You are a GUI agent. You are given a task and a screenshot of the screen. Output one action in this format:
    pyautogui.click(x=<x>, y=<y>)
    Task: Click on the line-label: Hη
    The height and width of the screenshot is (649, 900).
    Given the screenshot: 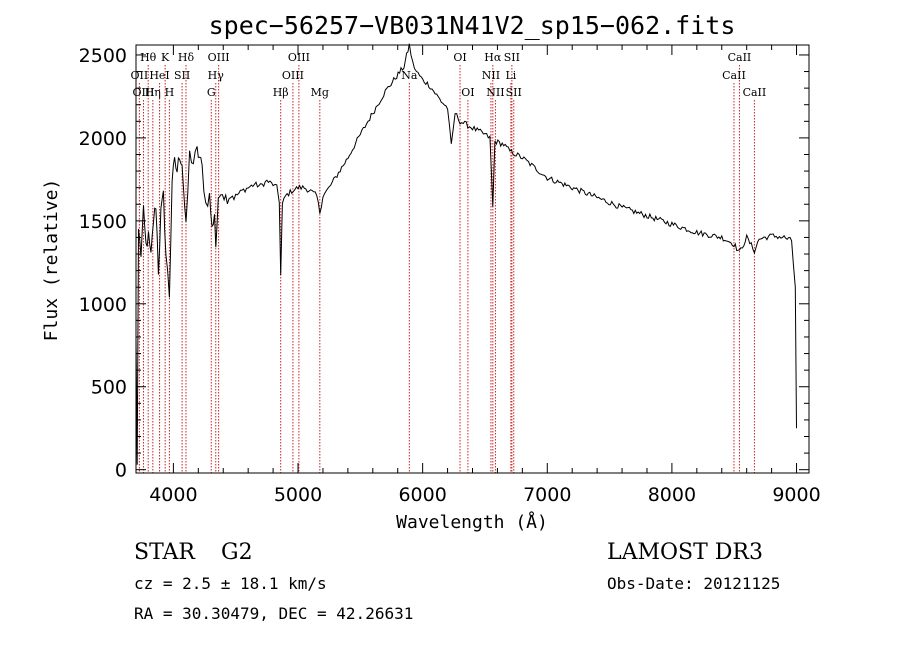 What is the action you would take?
    pyautogui.click(x=153, y=92)
    